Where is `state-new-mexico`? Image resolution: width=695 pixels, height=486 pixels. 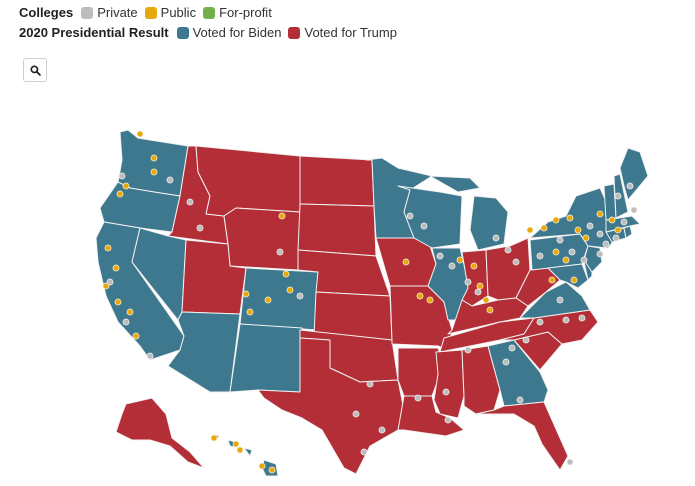 state-new-mexico is located at coordinates (266, 358).